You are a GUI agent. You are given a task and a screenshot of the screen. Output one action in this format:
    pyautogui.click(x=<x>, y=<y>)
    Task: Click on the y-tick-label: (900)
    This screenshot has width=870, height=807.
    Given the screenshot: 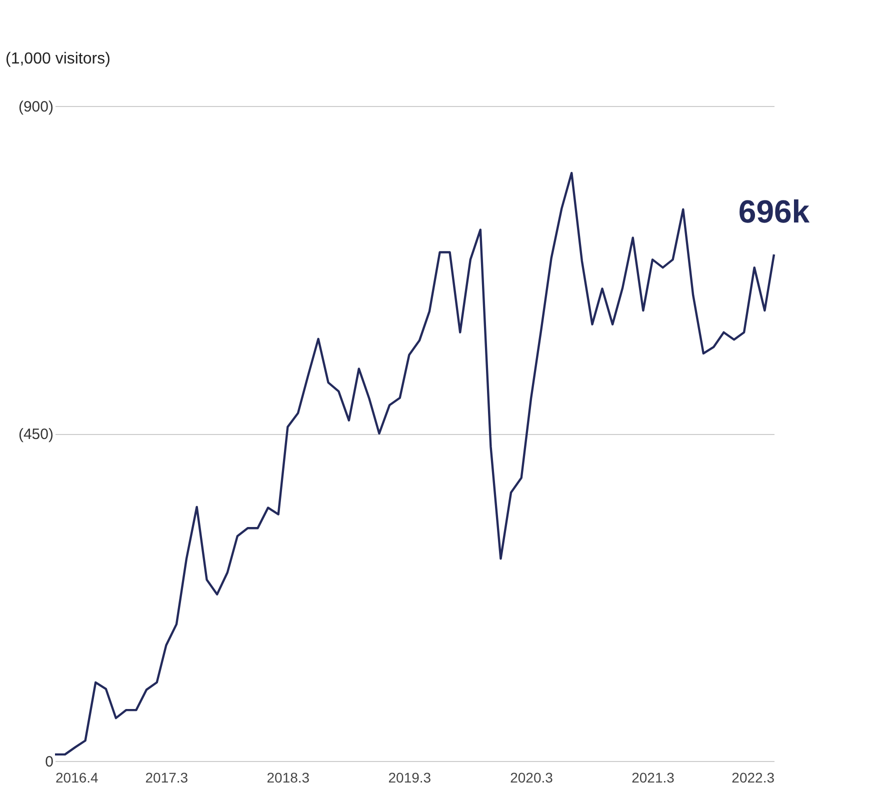 What is the action you would take?
    pyautogui.click(x=36, y=107)
    